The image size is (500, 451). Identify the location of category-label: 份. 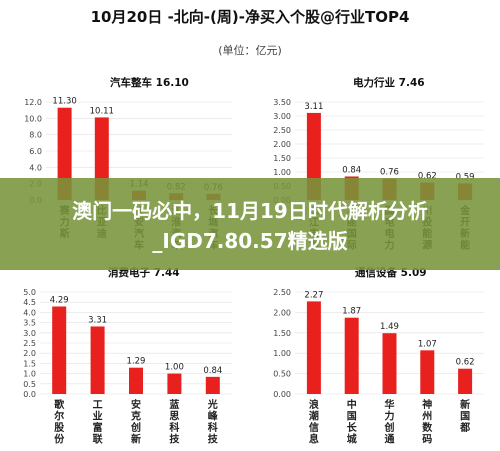
(59, 439).